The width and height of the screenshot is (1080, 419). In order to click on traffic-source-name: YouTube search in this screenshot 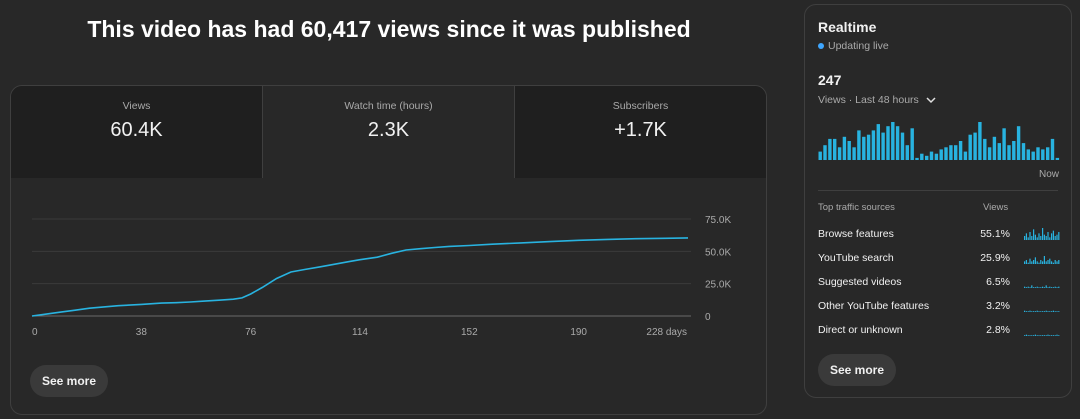, I will do `click(856, 258)`.